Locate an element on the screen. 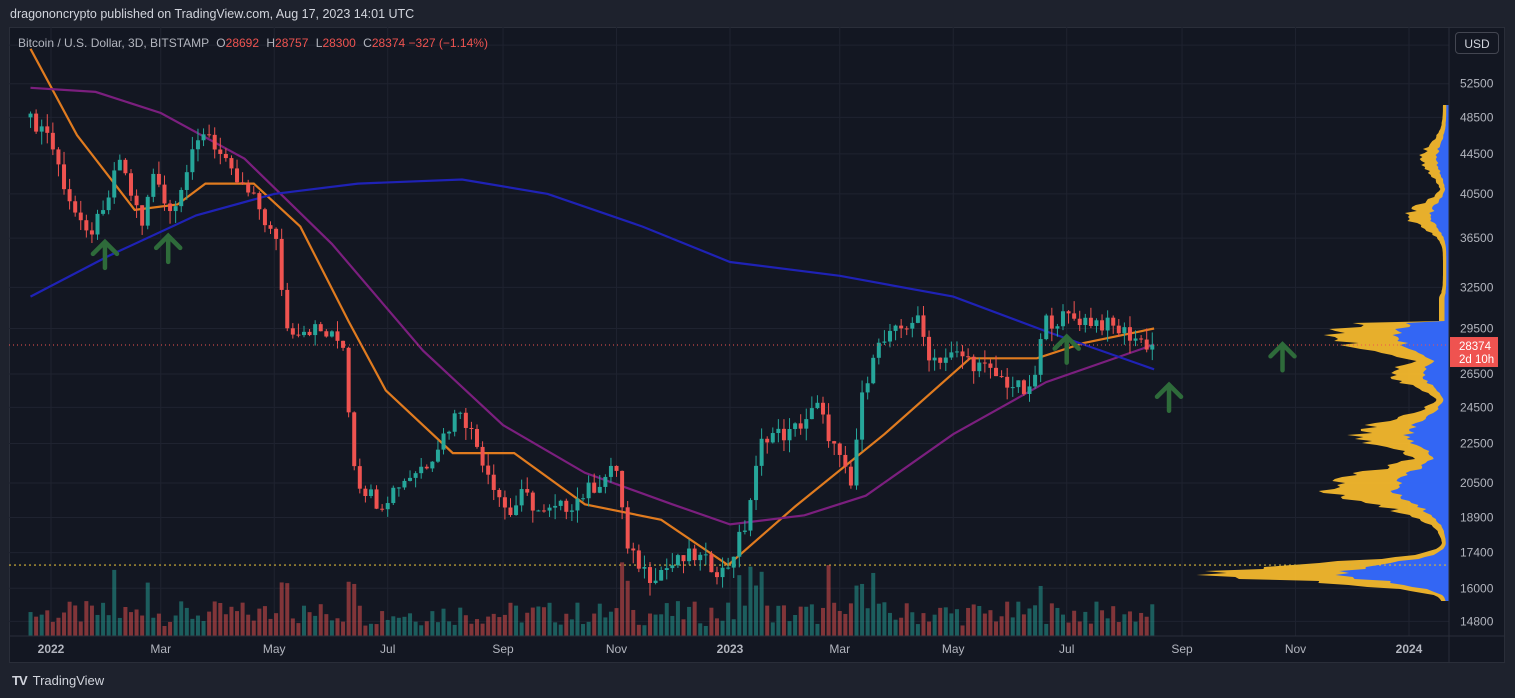 This screenshot has width=1515, height=698. y-tick-label: 24500 is located at coordinates (1477, 407).